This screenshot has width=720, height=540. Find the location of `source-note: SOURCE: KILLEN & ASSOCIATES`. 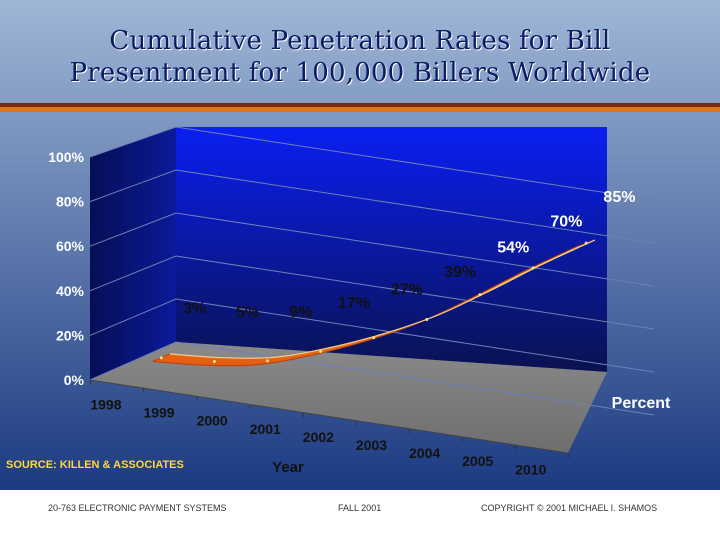

source-note: SOURCE: KILLEN & ASSOCIATES is located at coordinates (95, 465).